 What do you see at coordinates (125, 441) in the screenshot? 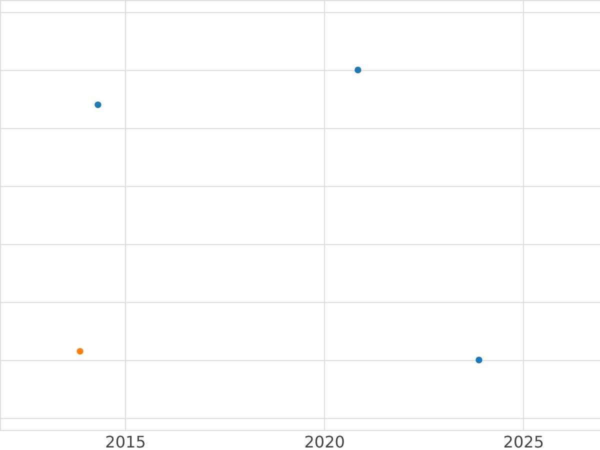
I see `x-tick-label: 2015` at bounding box center [125, 441].